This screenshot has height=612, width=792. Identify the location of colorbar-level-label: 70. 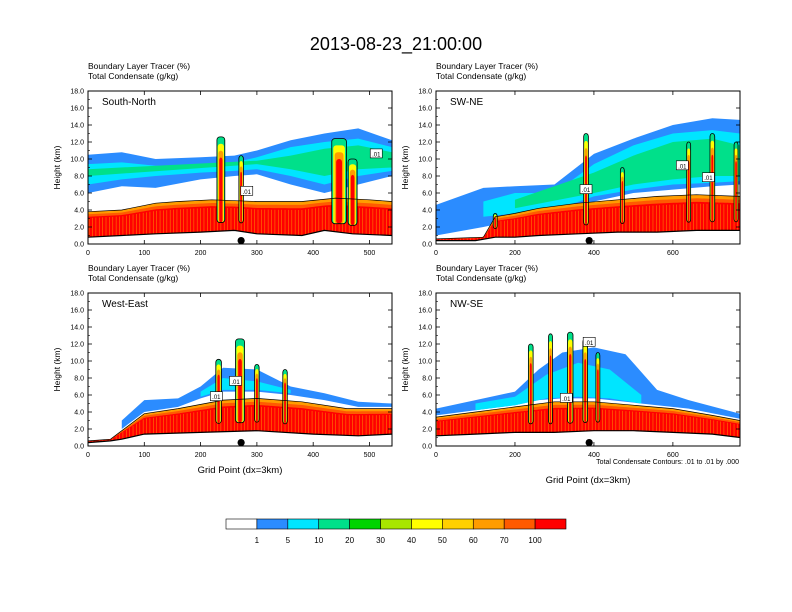
(504, 540).